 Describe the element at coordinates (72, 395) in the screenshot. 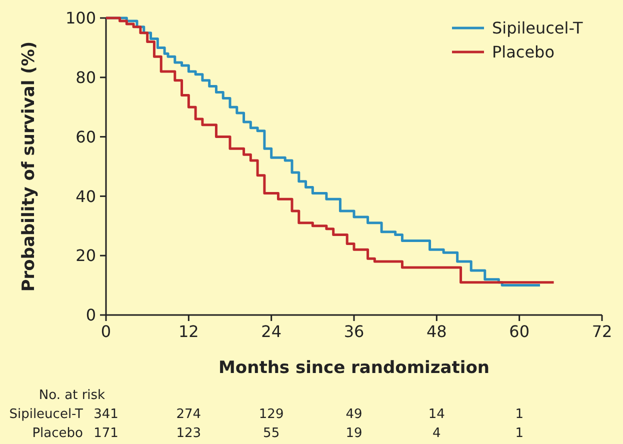

I see `text: No. at risk` at that location.